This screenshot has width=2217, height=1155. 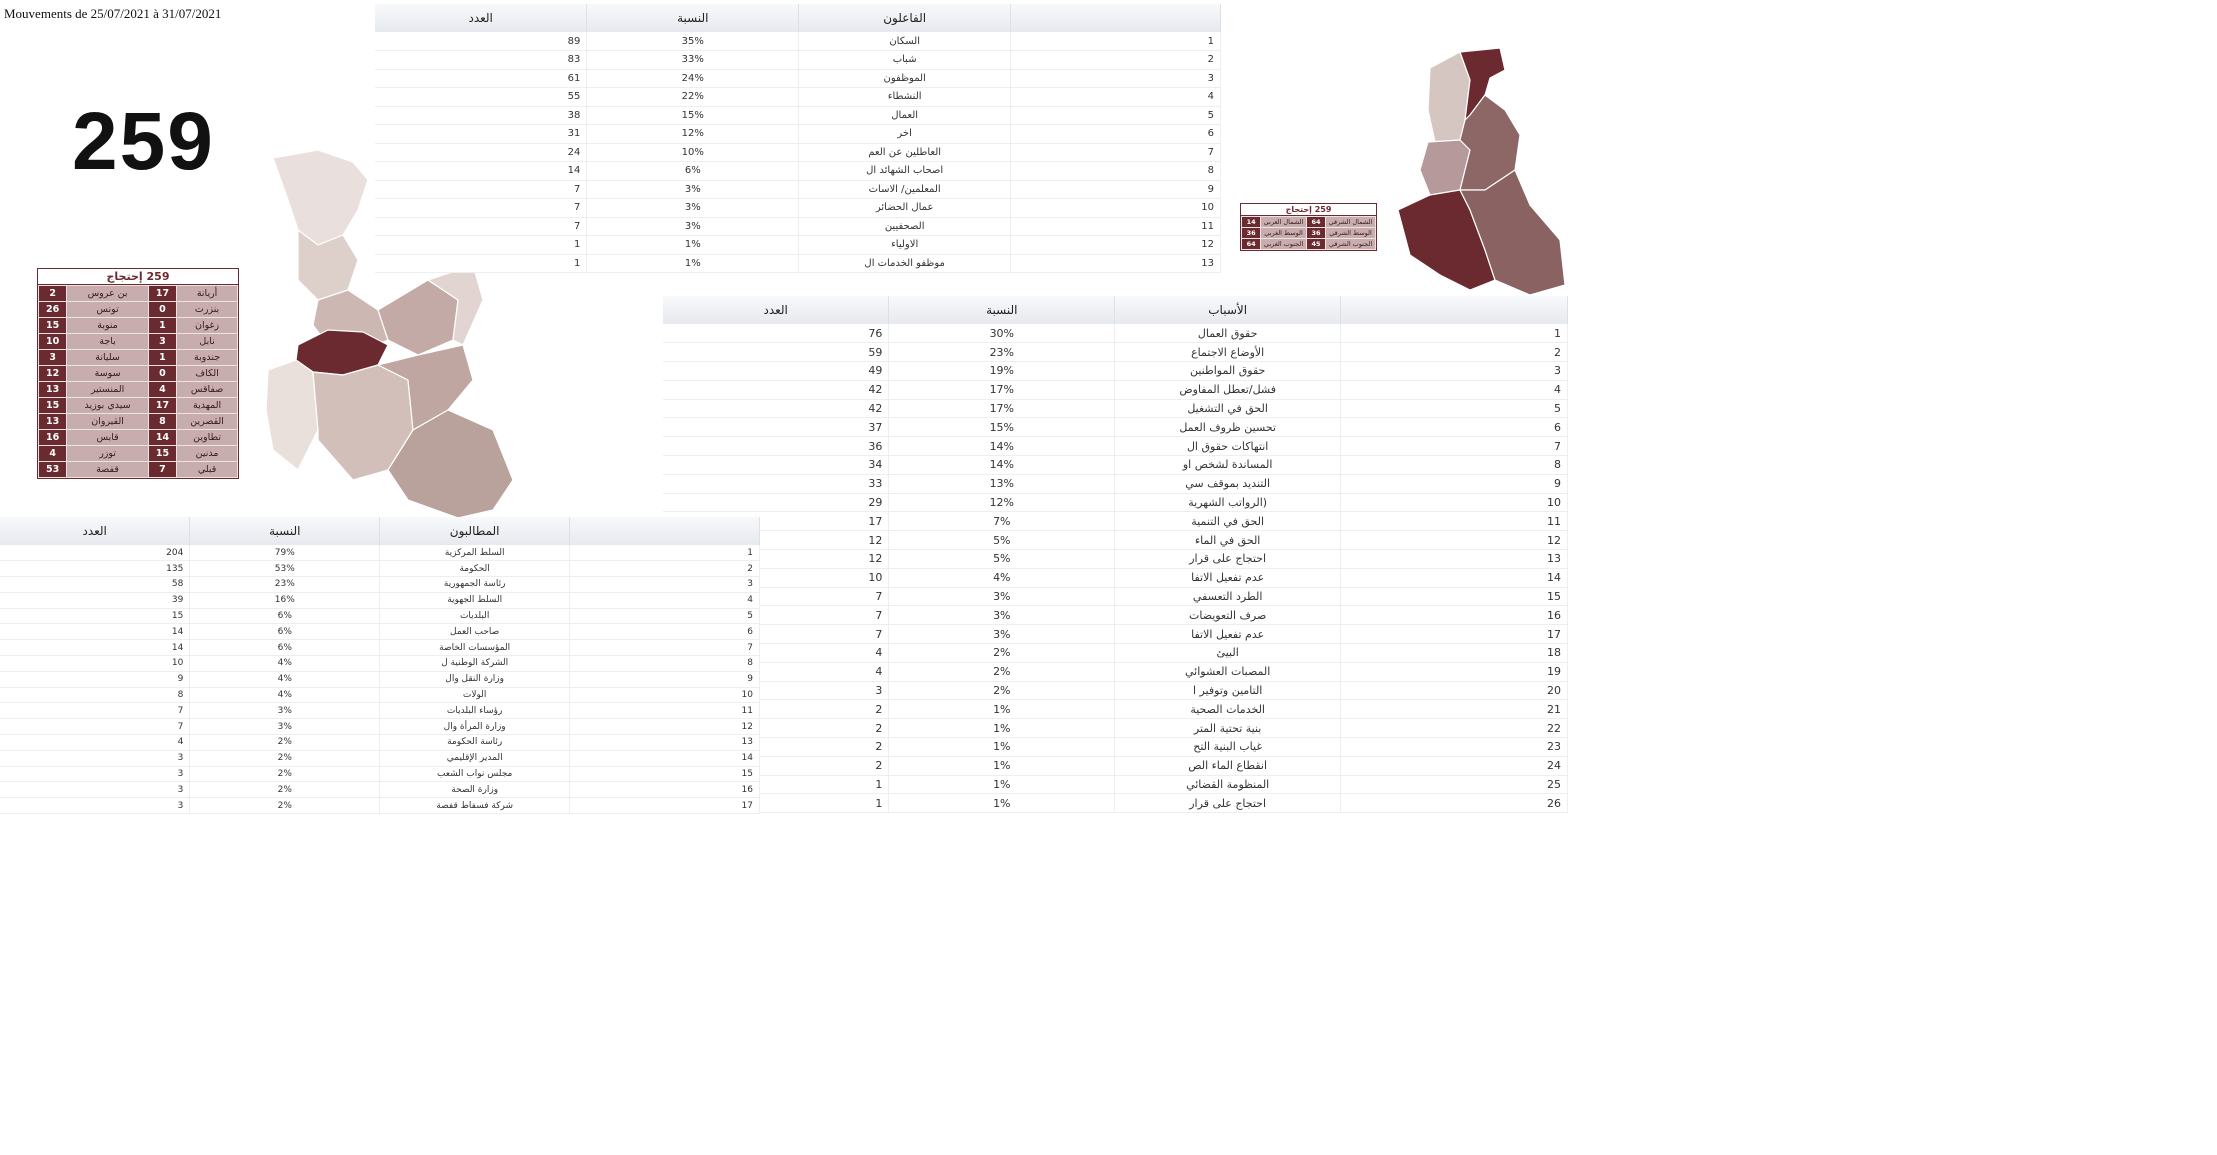 I want to click on row-index: 7, so click(x=1454, y=446).